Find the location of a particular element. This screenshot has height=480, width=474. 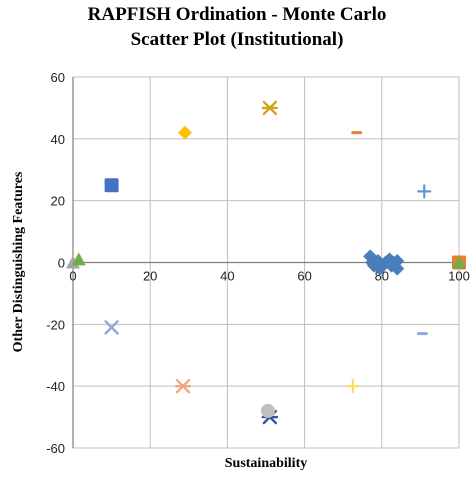

data-point-square is located at coordinates (111, 185).